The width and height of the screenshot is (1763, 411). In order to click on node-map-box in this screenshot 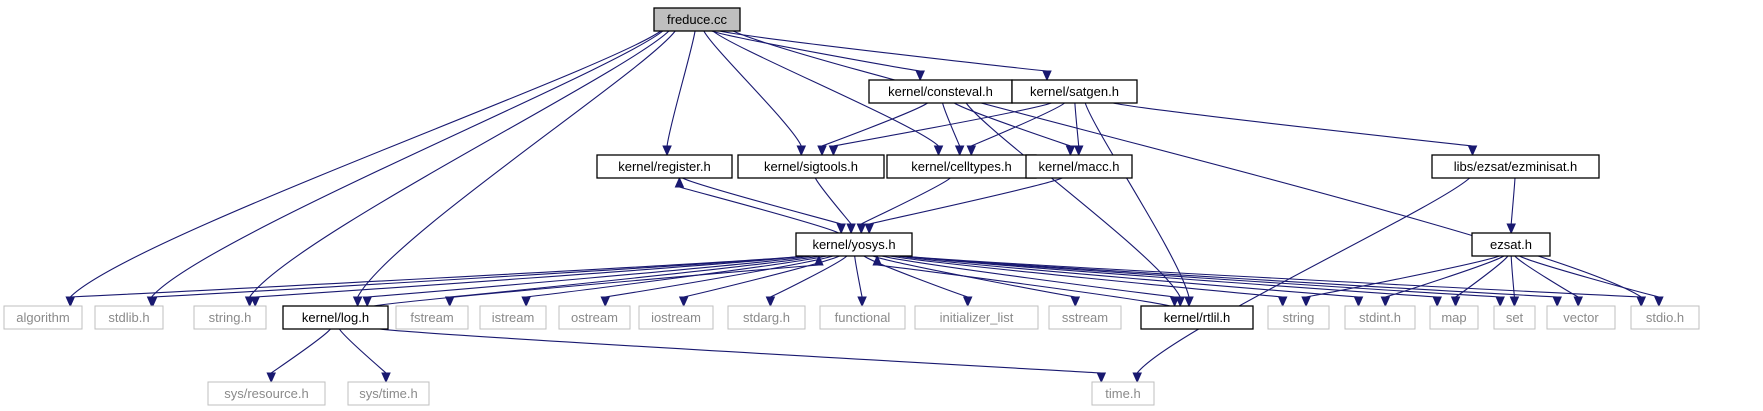, I will do `click(1454, 317)`.